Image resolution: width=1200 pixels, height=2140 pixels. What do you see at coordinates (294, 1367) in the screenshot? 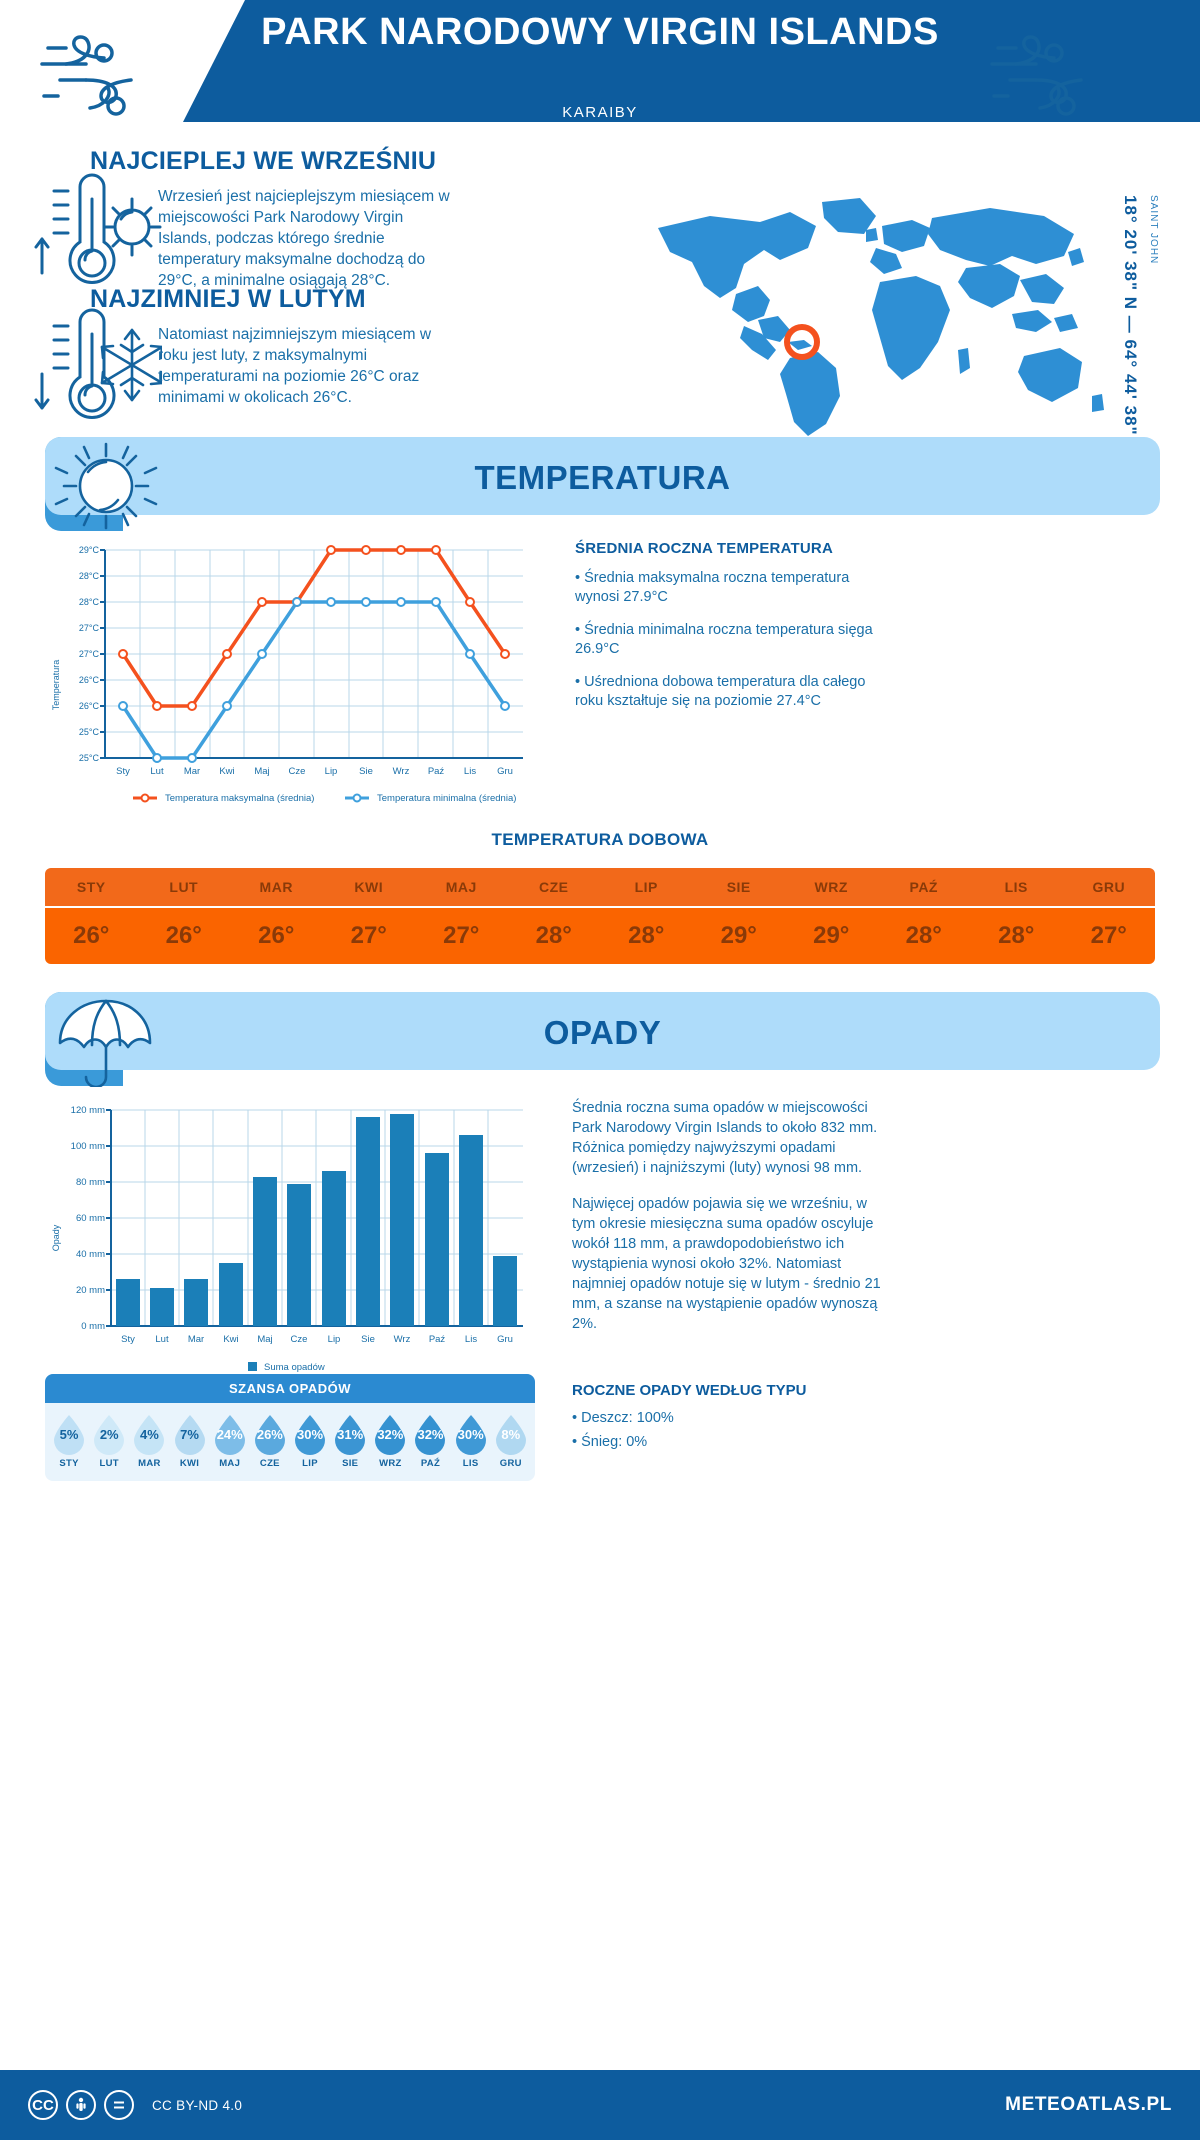
I see `legend-precip-label: Suma opadów` at bounding box center [294, 1367].